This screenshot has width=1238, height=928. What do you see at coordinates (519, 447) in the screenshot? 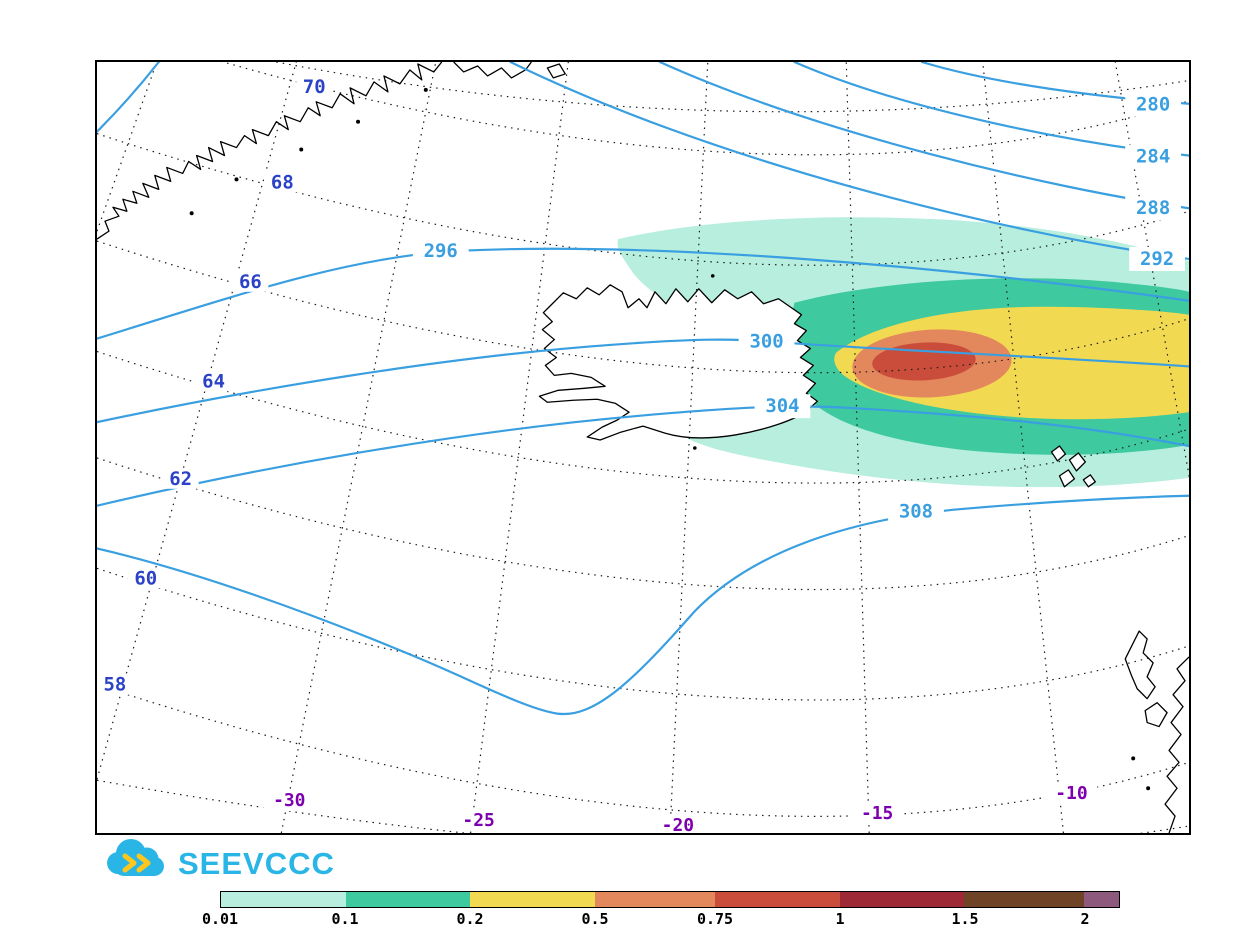
I see `meridian--25` at bounding box center [519, 447].